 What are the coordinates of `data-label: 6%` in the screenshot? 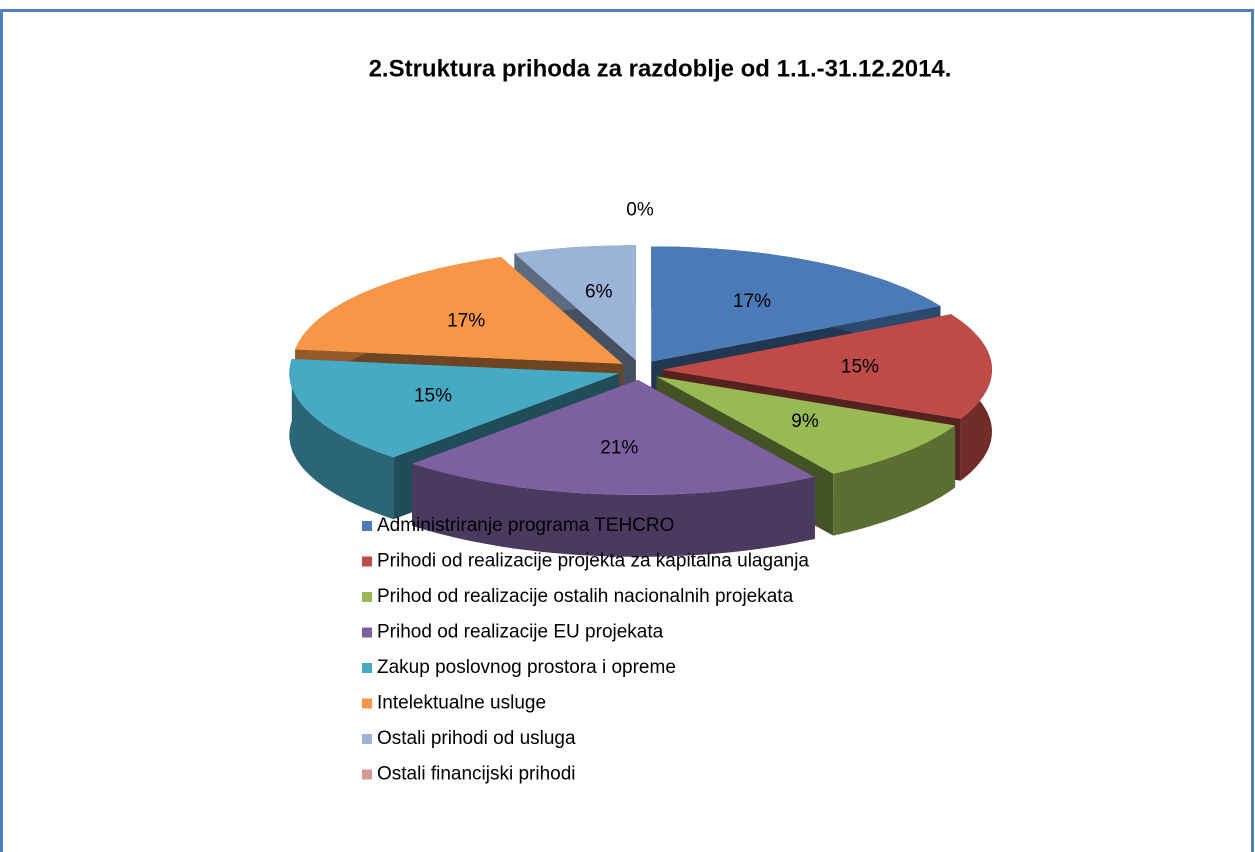 It's located at (599, 292).